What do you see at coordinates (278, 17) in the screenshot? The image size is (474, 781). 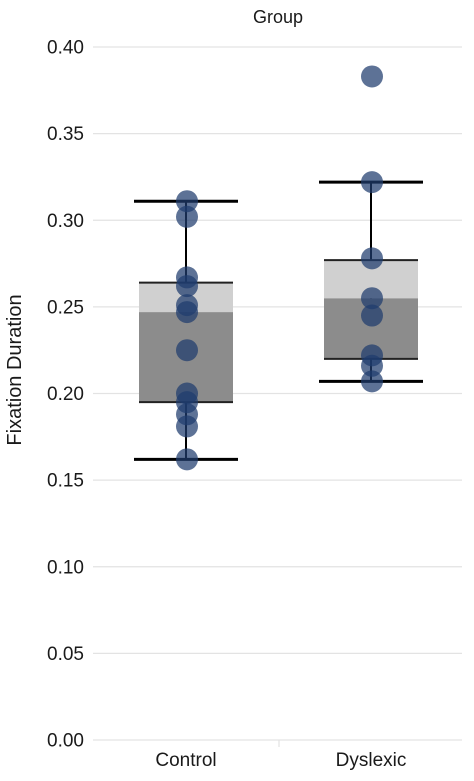 I see `chart-title: Group` at bounding box center [278, 17].